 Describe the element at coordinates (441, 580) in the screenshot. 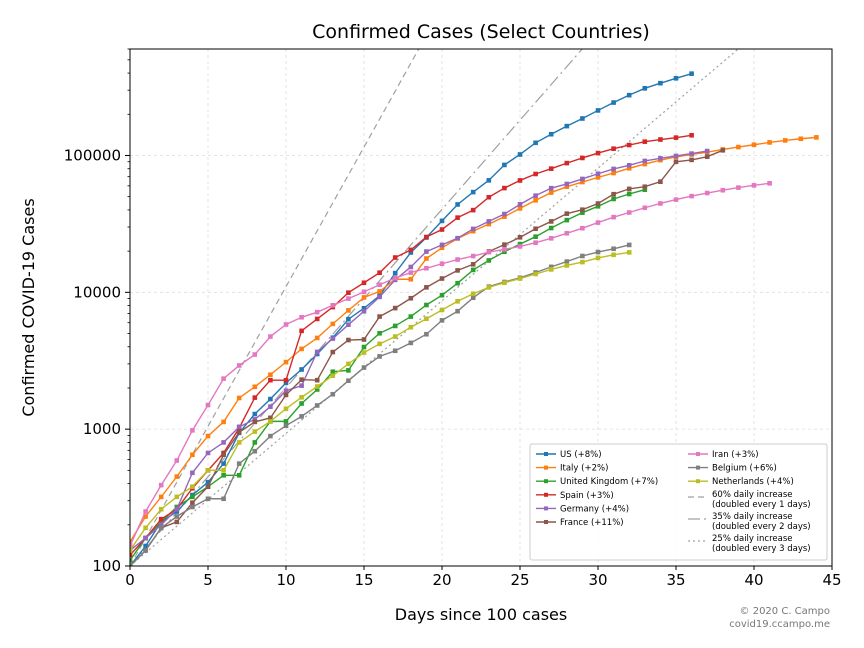

I see `x-tick-label: 20` at that location.